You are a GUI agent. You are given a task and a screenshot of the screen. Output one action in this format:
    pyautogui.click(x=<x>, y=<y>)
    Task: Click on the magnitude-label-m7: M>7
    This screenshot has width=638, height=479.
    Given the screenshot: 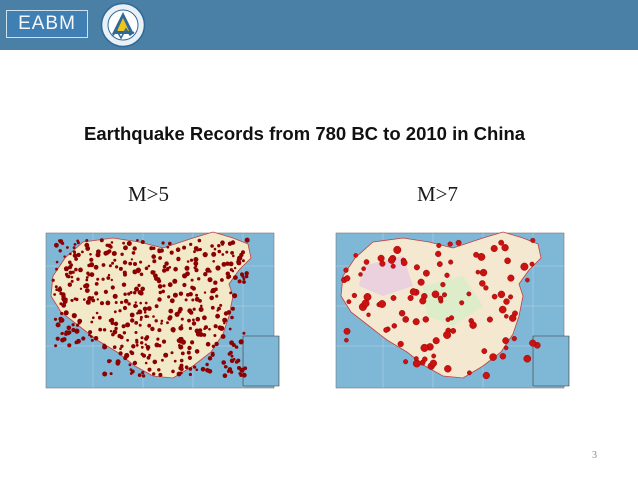 What is the action you would take?
    pyautogui.click(x=438, y=194)
    